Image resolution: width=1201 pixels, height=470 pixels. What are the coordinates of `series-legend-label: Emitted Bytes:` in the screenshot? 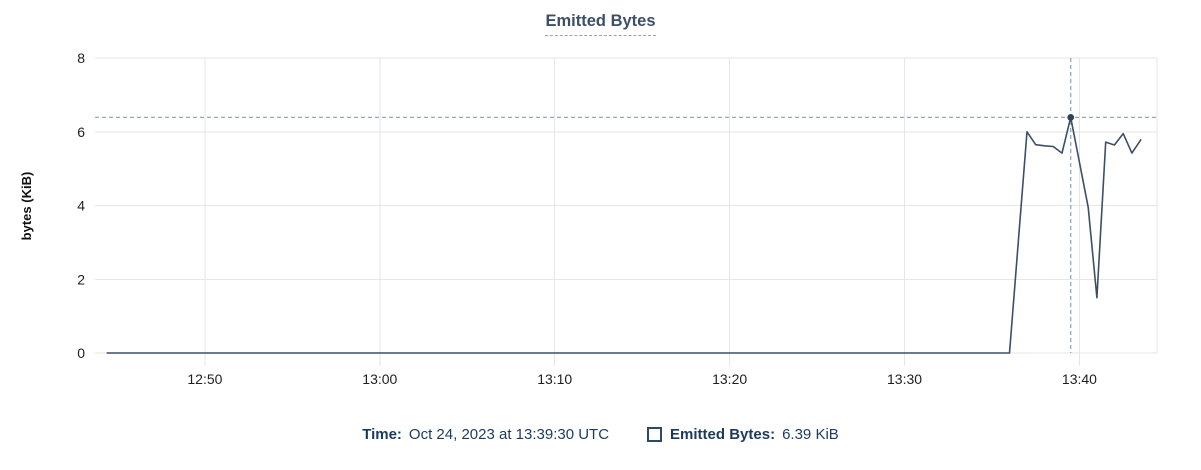 It's located at (723, 434).